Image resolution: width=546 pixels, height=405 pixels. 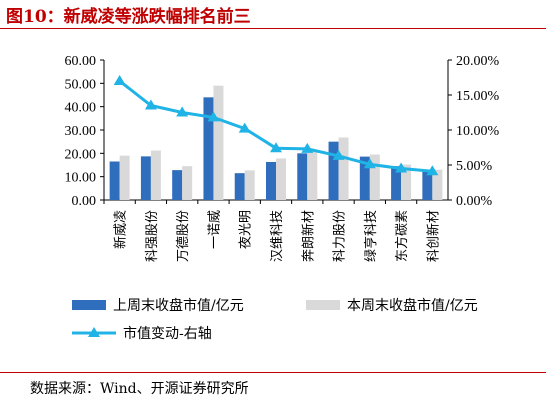 I want to click on legend-swatch-current, so click(x=89, y=305).